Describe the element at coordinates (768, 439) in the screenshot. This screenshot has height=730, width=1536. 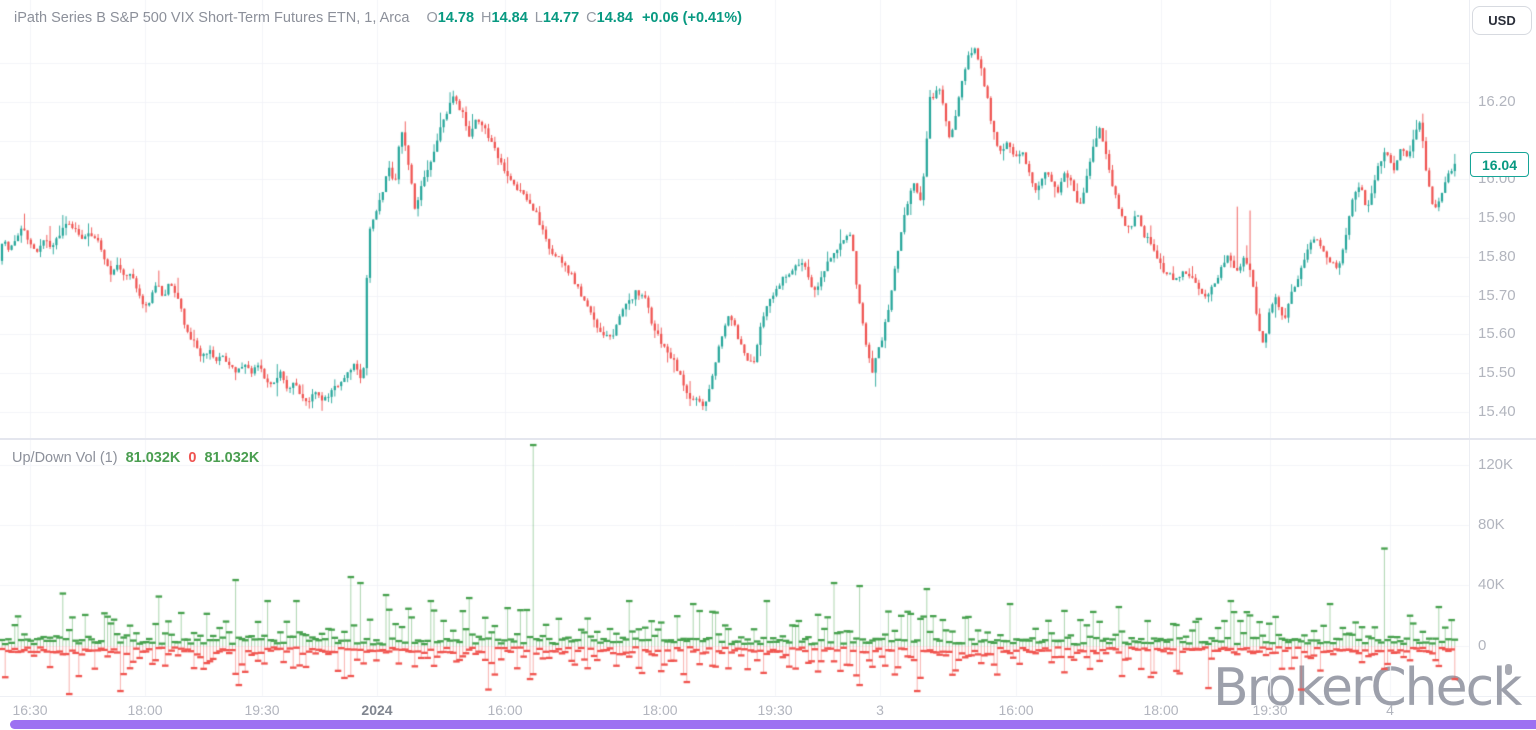
I see `pane-separator` at that location.